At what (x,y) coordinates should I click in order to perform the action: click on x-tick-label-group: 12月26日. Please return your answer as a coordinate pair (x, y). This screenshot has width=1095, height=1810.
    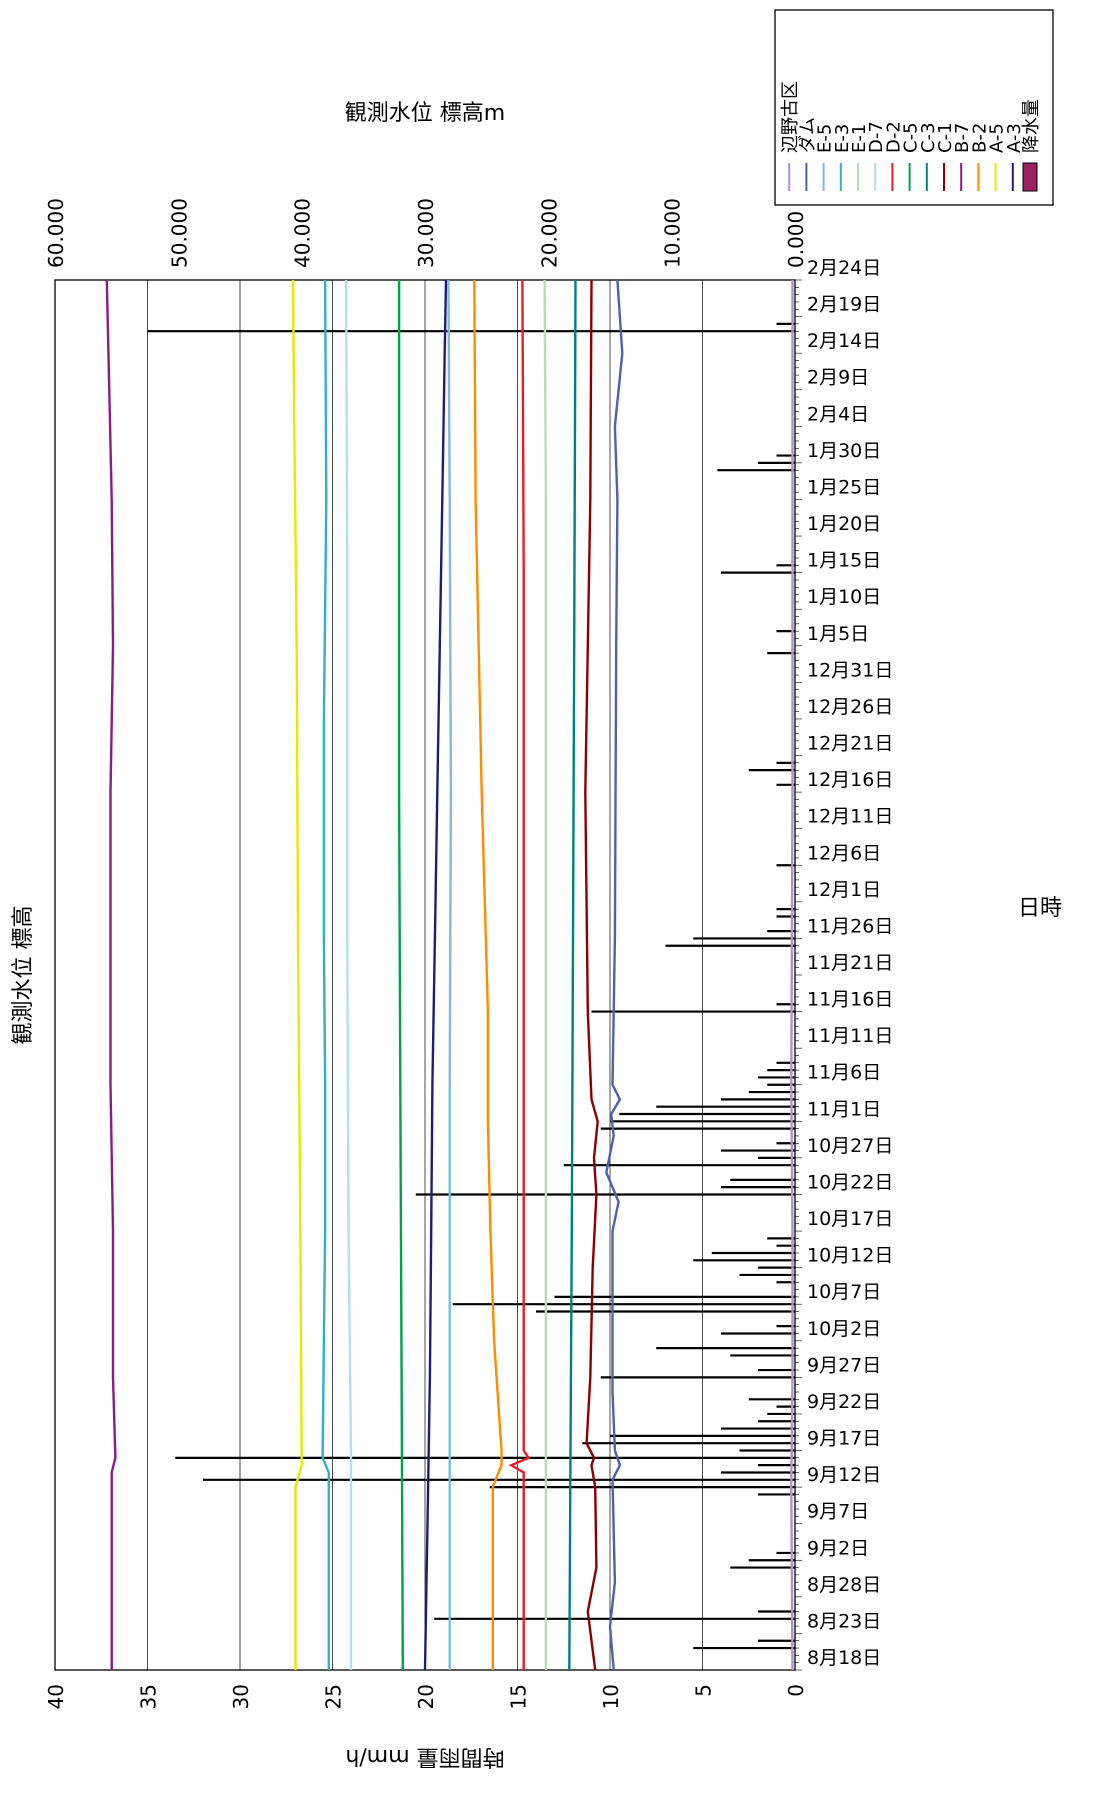
    Looking at the image, I should click on (850, 707).